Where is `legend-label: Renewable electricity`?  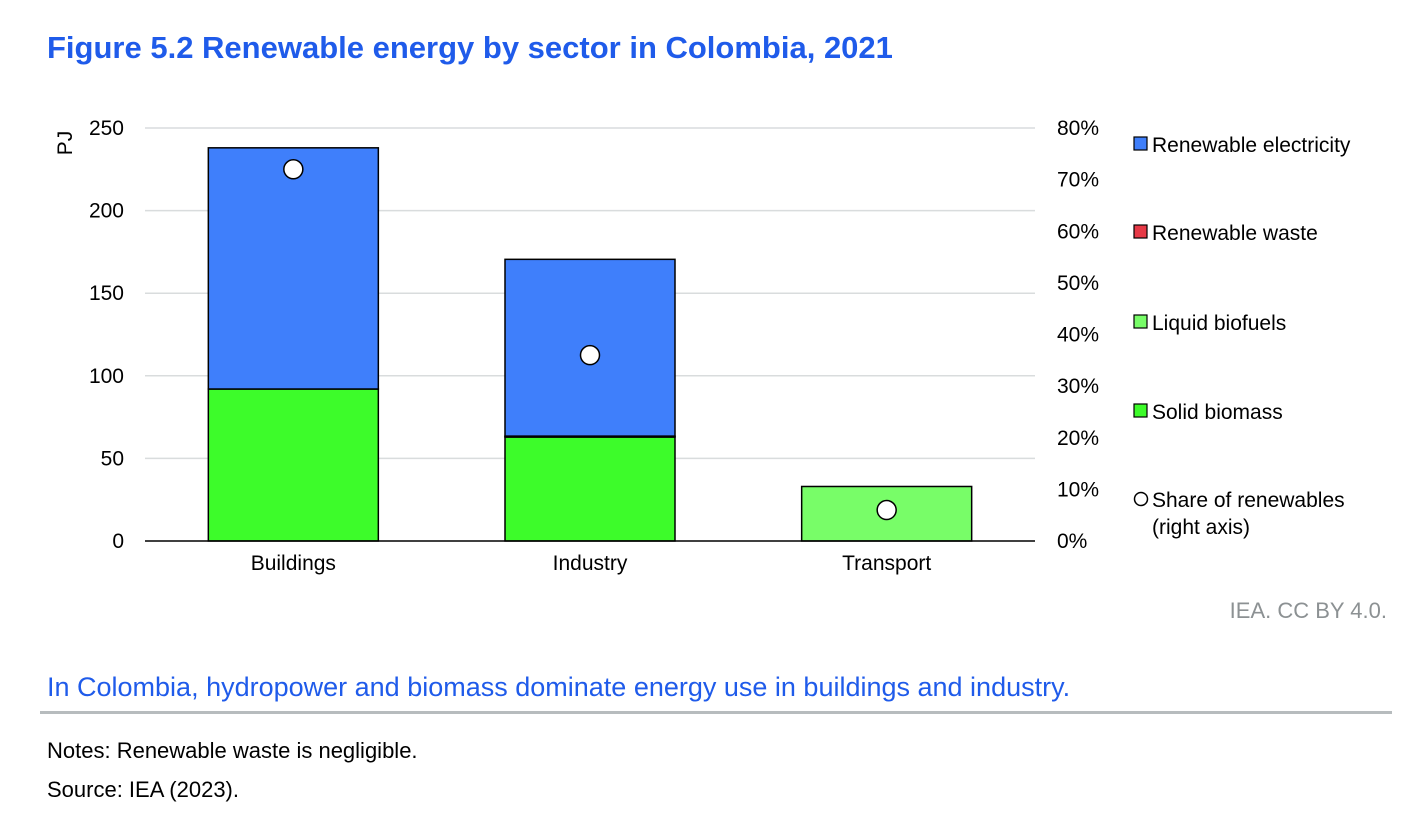
legend-label: Renewable electricity is located at coordinates (1251, 145).